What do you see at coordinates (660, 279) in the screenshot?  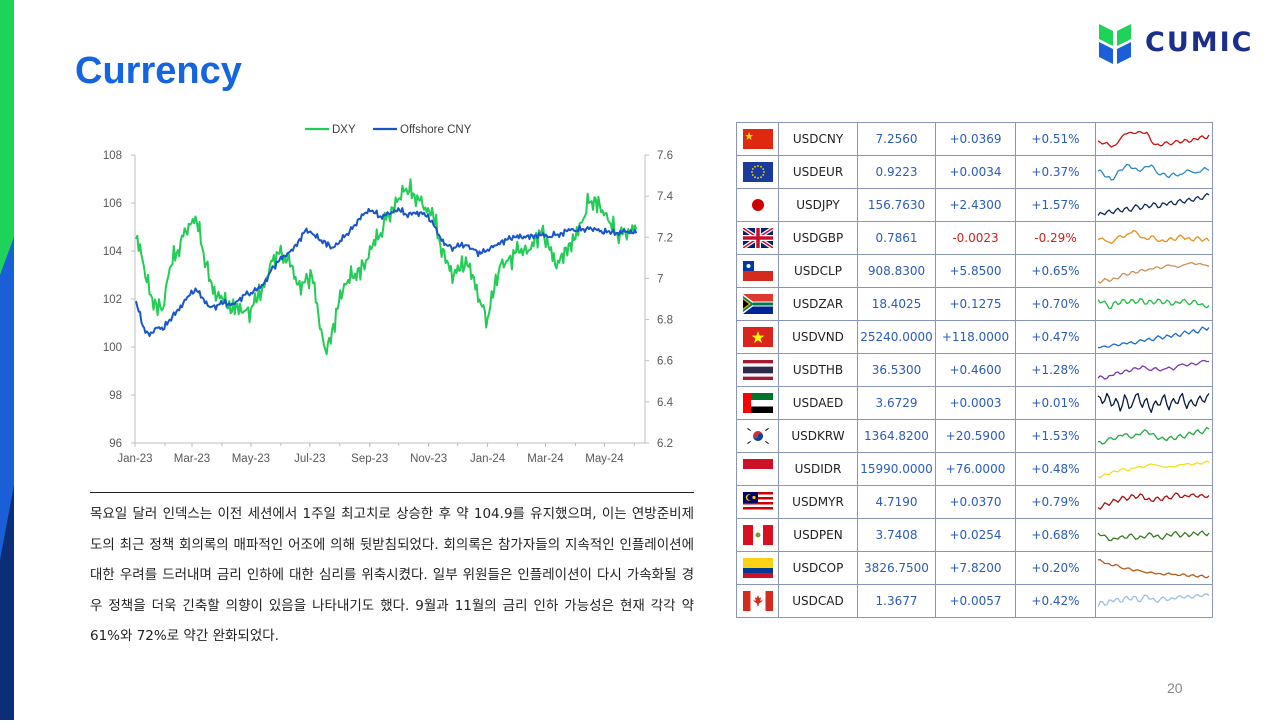 I see `y-right-tick-label: 7` at bounding box center [660, 279].